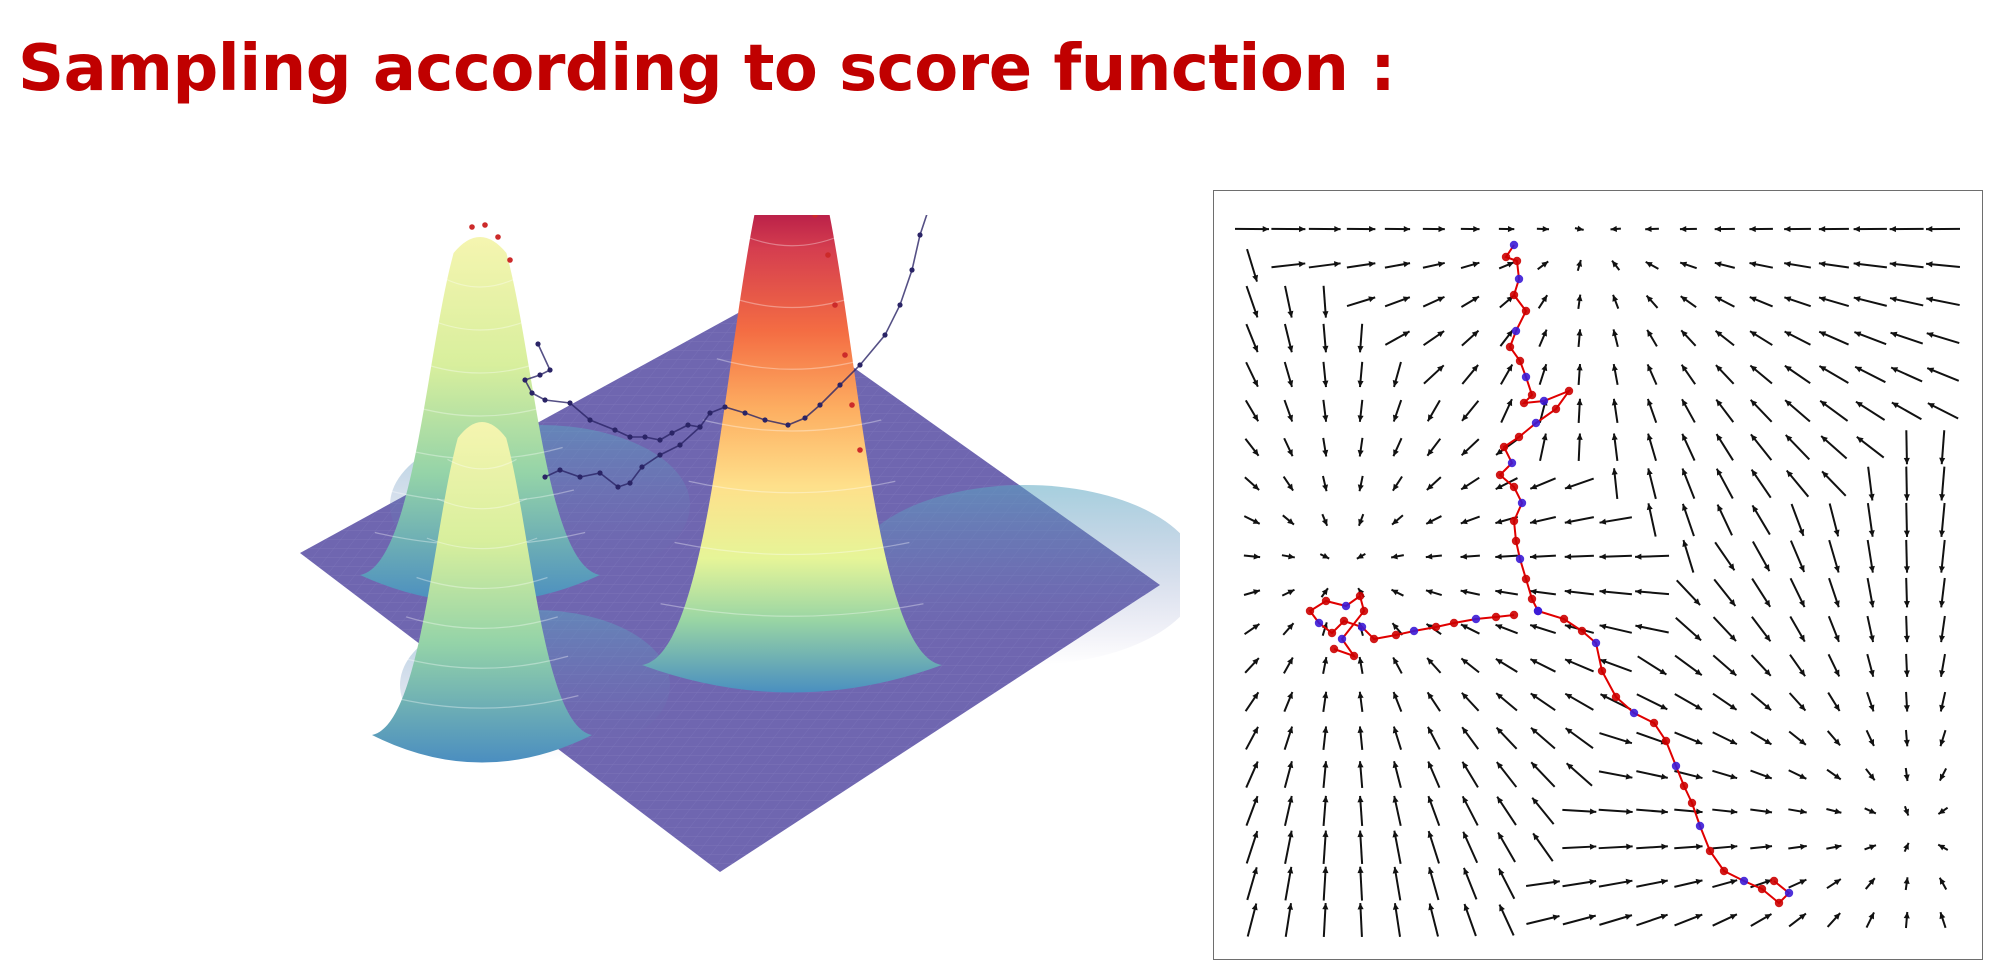  What do you see at coordinates (1535, 428) in the screenshot?
I see `trajectory-line` at bounding box center [1535, 428].